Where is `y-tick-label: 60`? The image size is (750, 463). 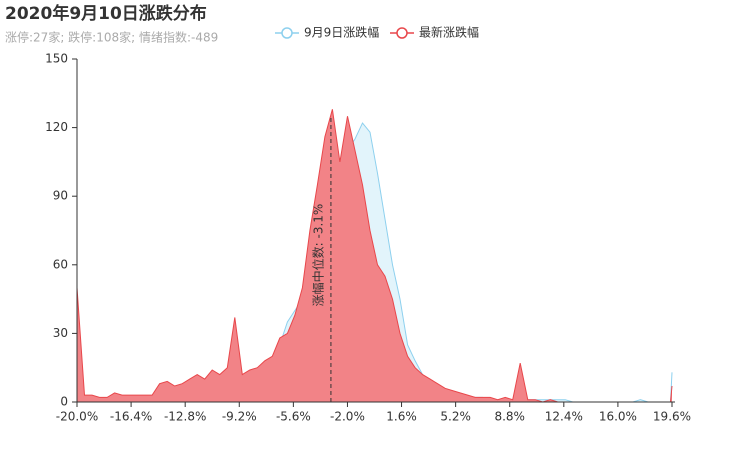
y-tick-label: 60 is located at coordinates (60, 264).